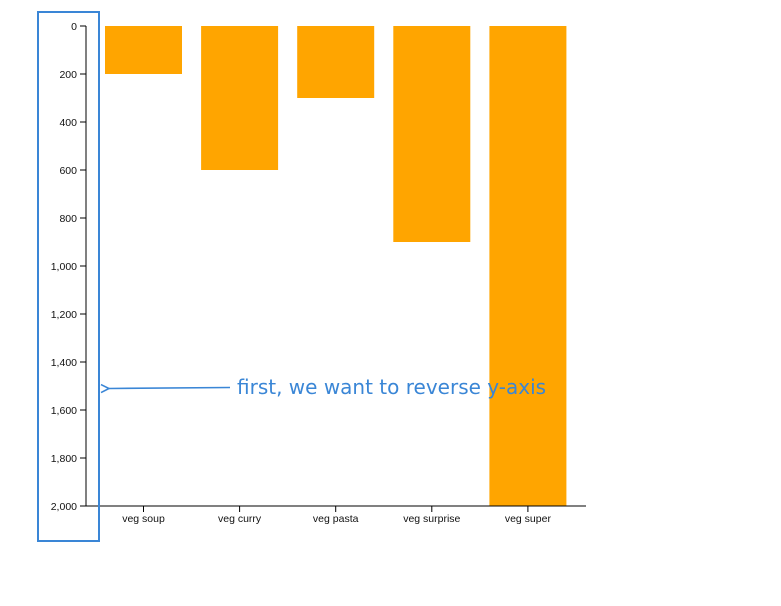  What do you see at coordinates (240, 98) in the screenshot?
I see `bar-veg-curry` at bounding box center [240, 98].